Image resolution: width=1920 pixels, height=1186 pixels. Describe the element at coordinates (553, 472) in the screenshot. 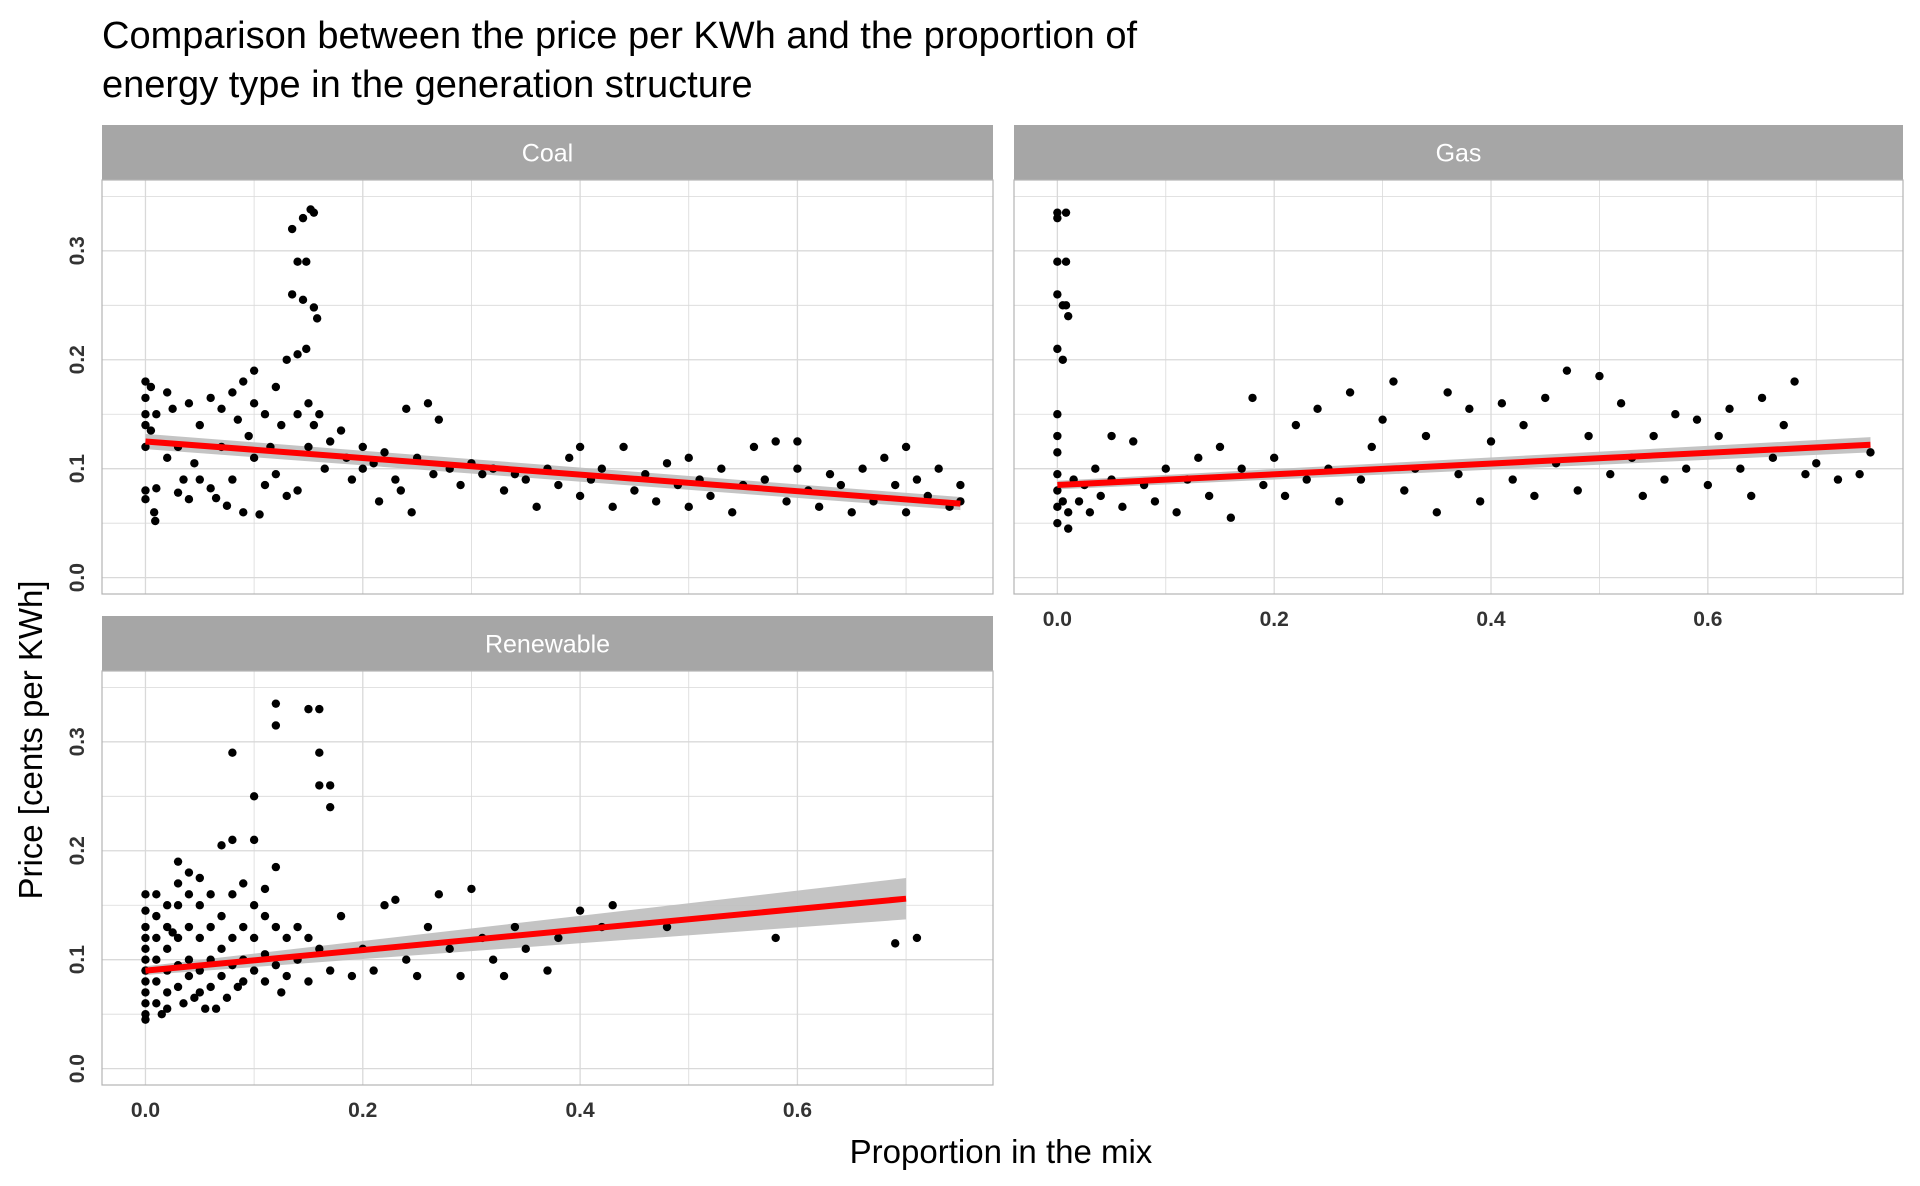

I see `trend-line-coal` at that location.